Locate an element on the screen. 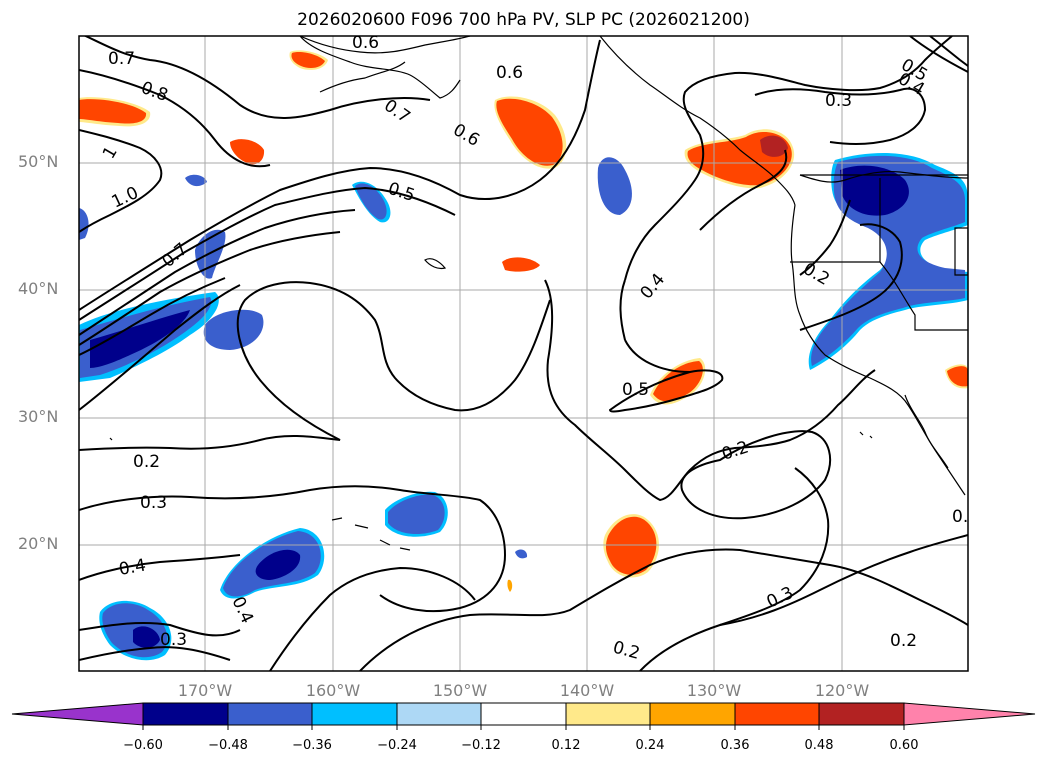 The height and width of the screenshot is (765, 1047). colorbar-tick-label: 0.36 is located at coordinates (735, 745).